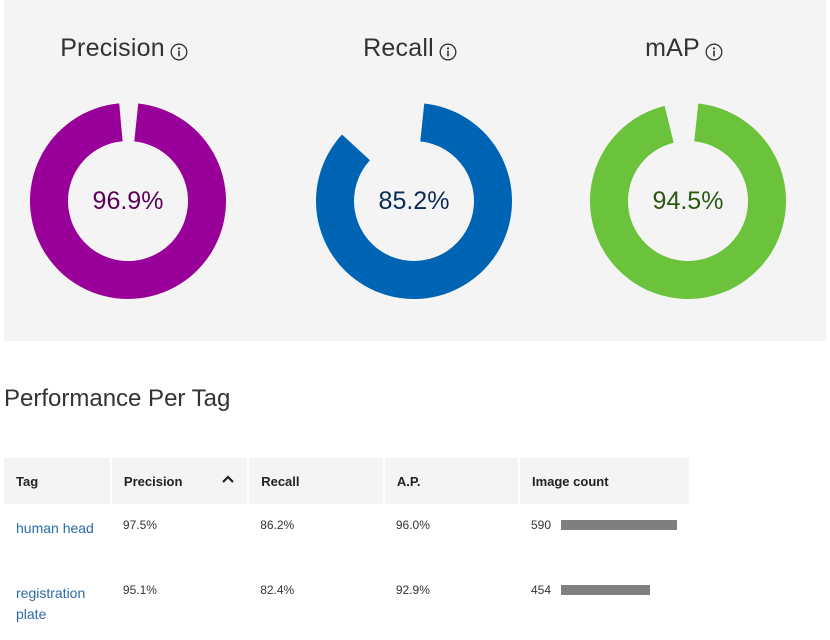 The width and height of the screenshot is (830, 640). What do you see at coordinates (412, 590) in the screenshot?
I see `cell-ap: 92.9%` at bounding box center [412, 590].